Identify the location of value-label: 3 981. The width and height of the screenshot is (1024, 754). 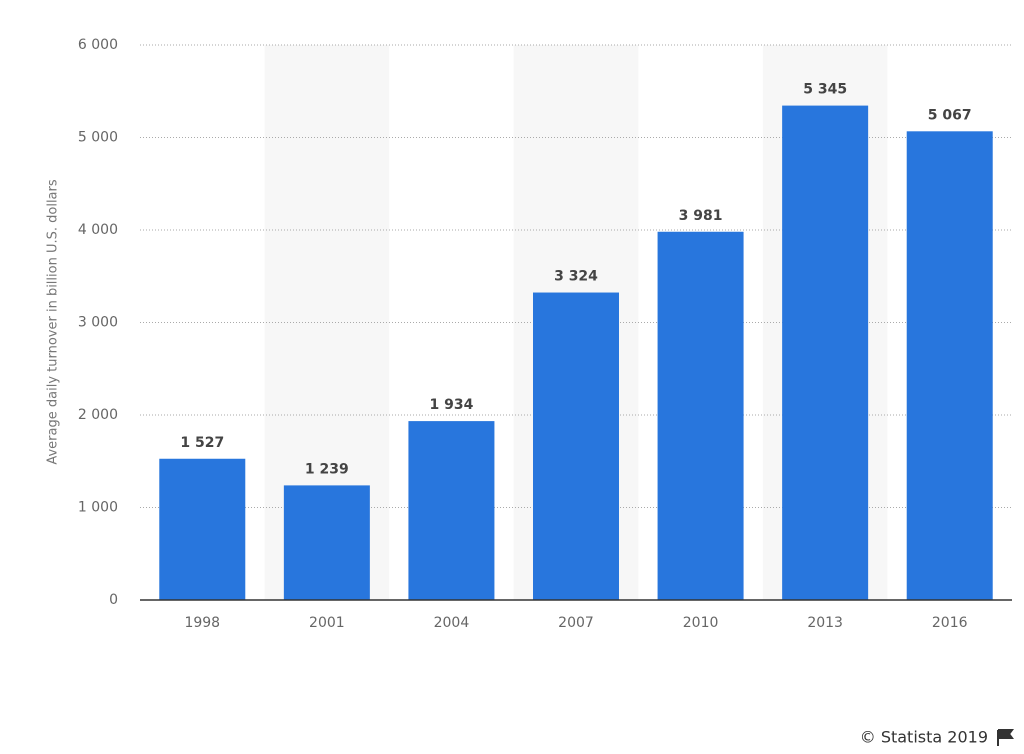
(701, 216).